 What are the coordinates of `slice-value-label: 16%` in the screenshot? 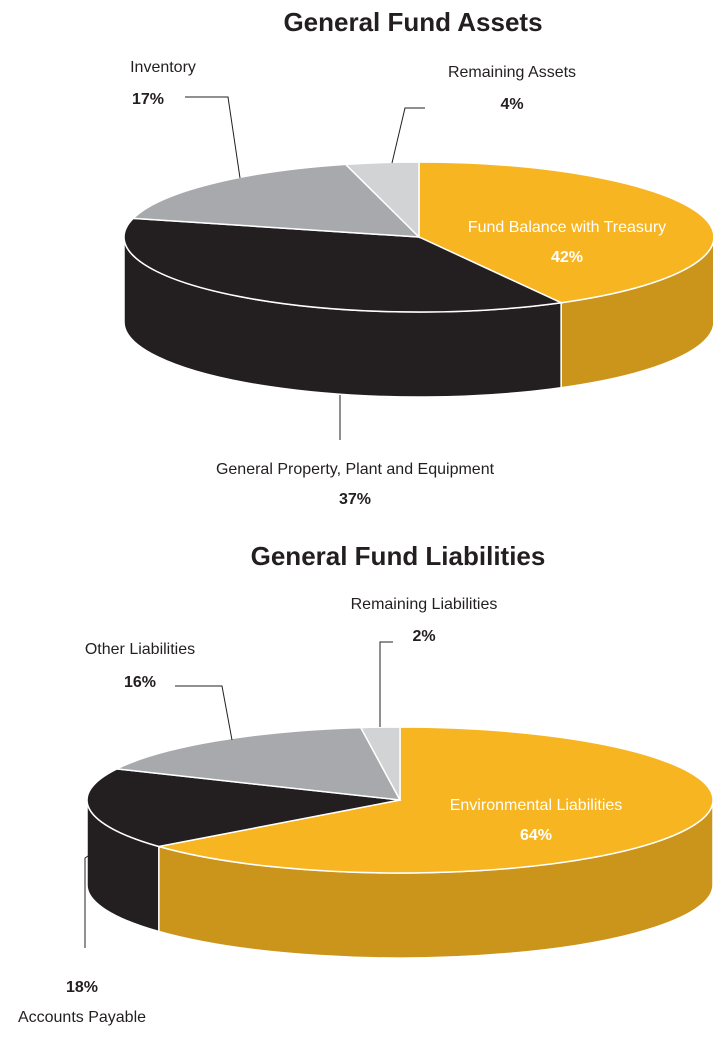 It's located at (140, 682).